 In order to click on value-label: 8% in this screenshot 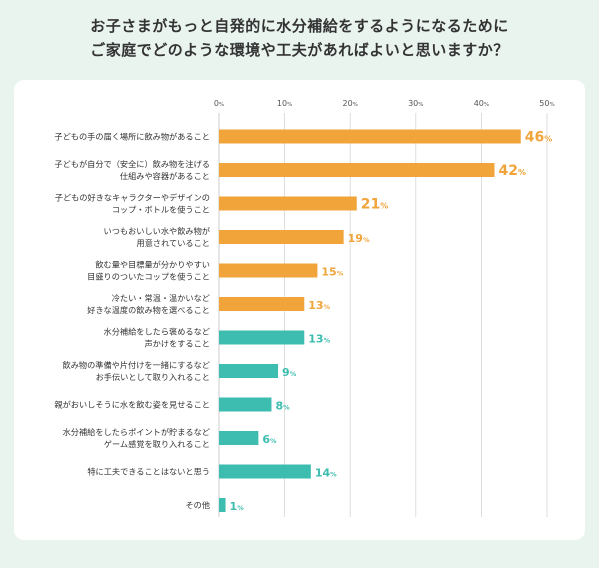, I will do `click(282, 406)`.